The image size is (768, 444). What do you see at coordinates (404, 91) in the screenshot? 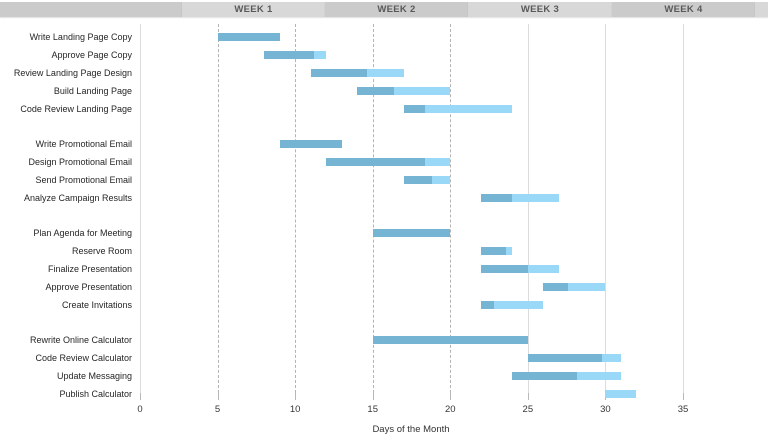
I see `task-bar-build-landing-page` at bounding box center [404, 91].